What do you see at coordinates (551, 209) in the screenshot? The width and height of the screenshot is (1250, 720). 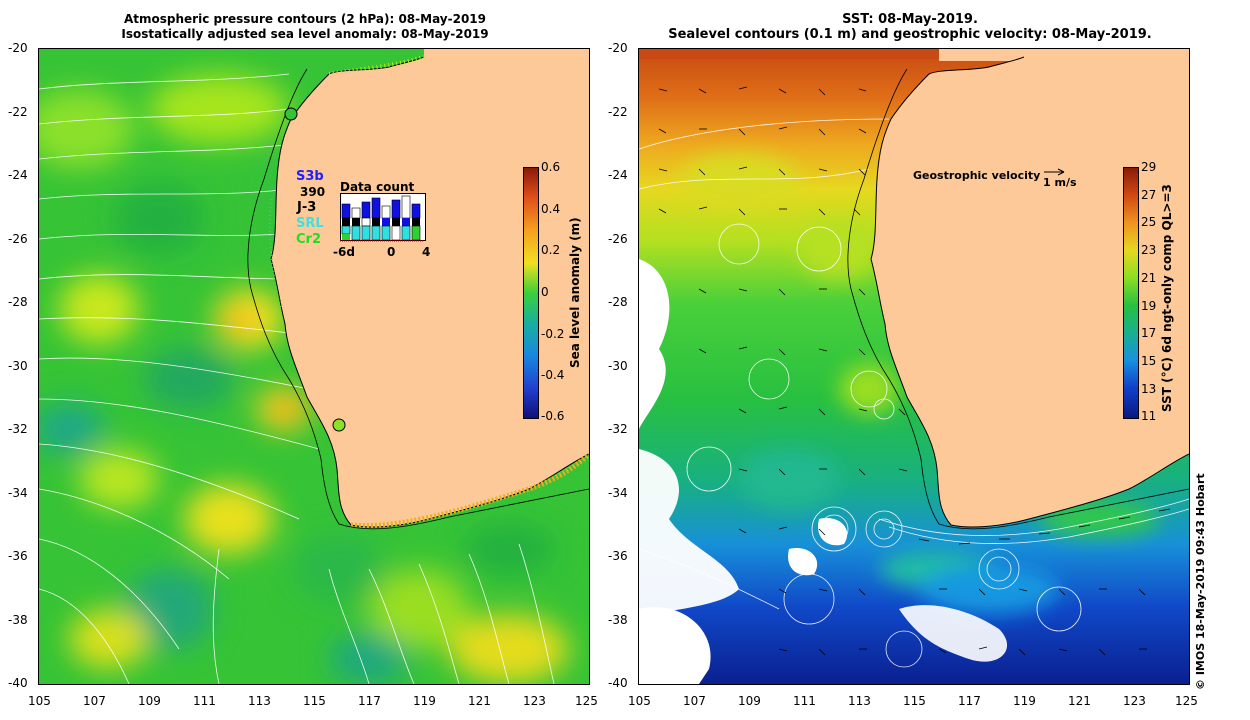 I see `colorbar-tick: 0.4` at bounding box center [551, 209].